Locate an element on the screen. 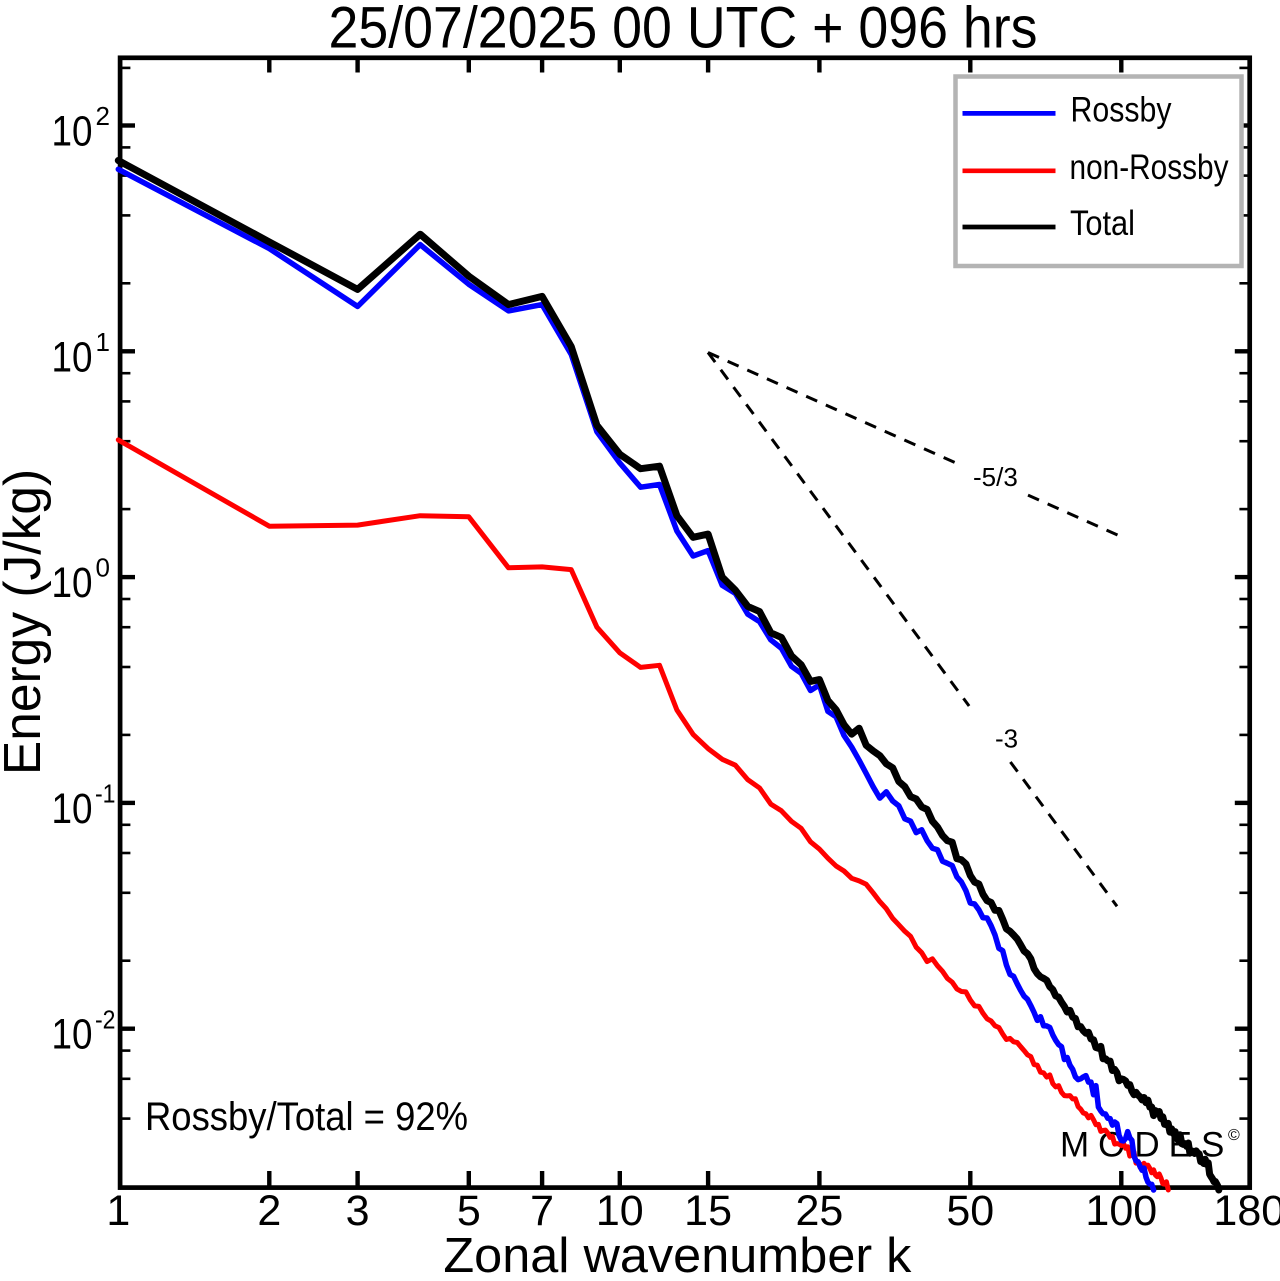 This screenshot has width=1280, height=1281. svg-text: Energy (J/kg) is located at coordinates (25, 622).